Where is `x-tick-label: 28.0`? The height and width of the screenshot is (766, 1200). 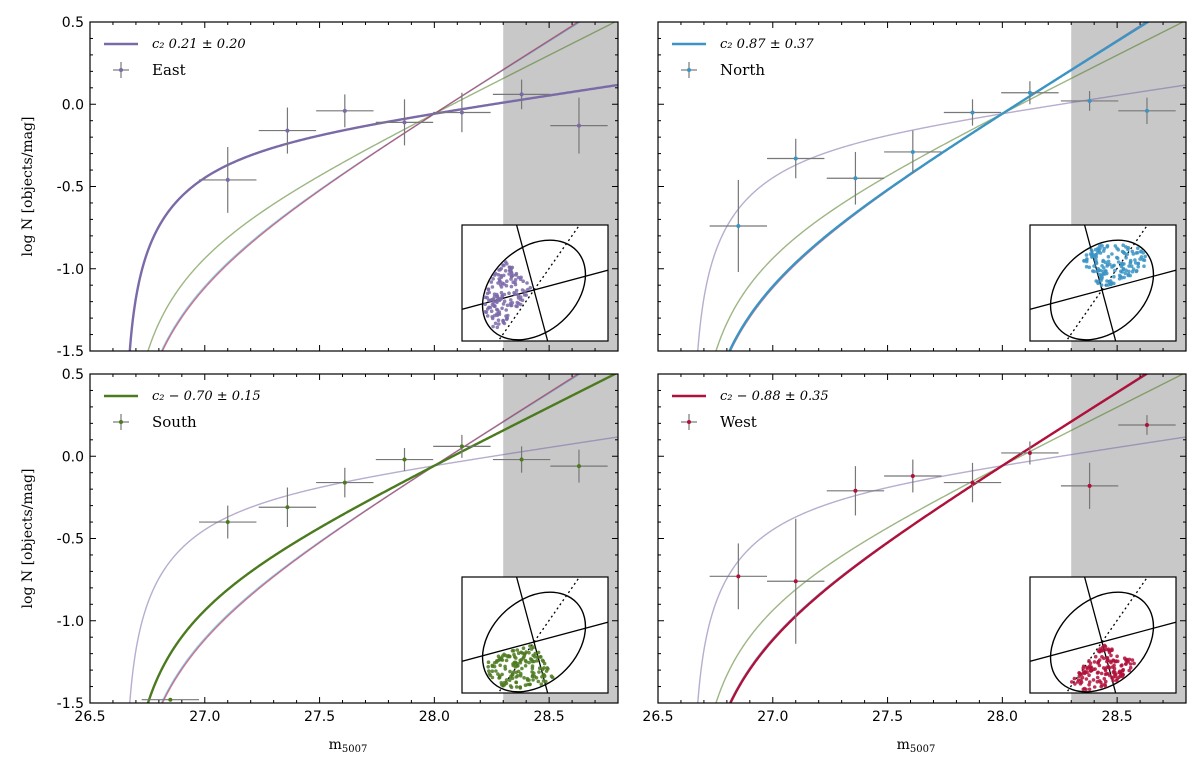
x-tick-label: 28.0 is located at coordinates (1002, 717).